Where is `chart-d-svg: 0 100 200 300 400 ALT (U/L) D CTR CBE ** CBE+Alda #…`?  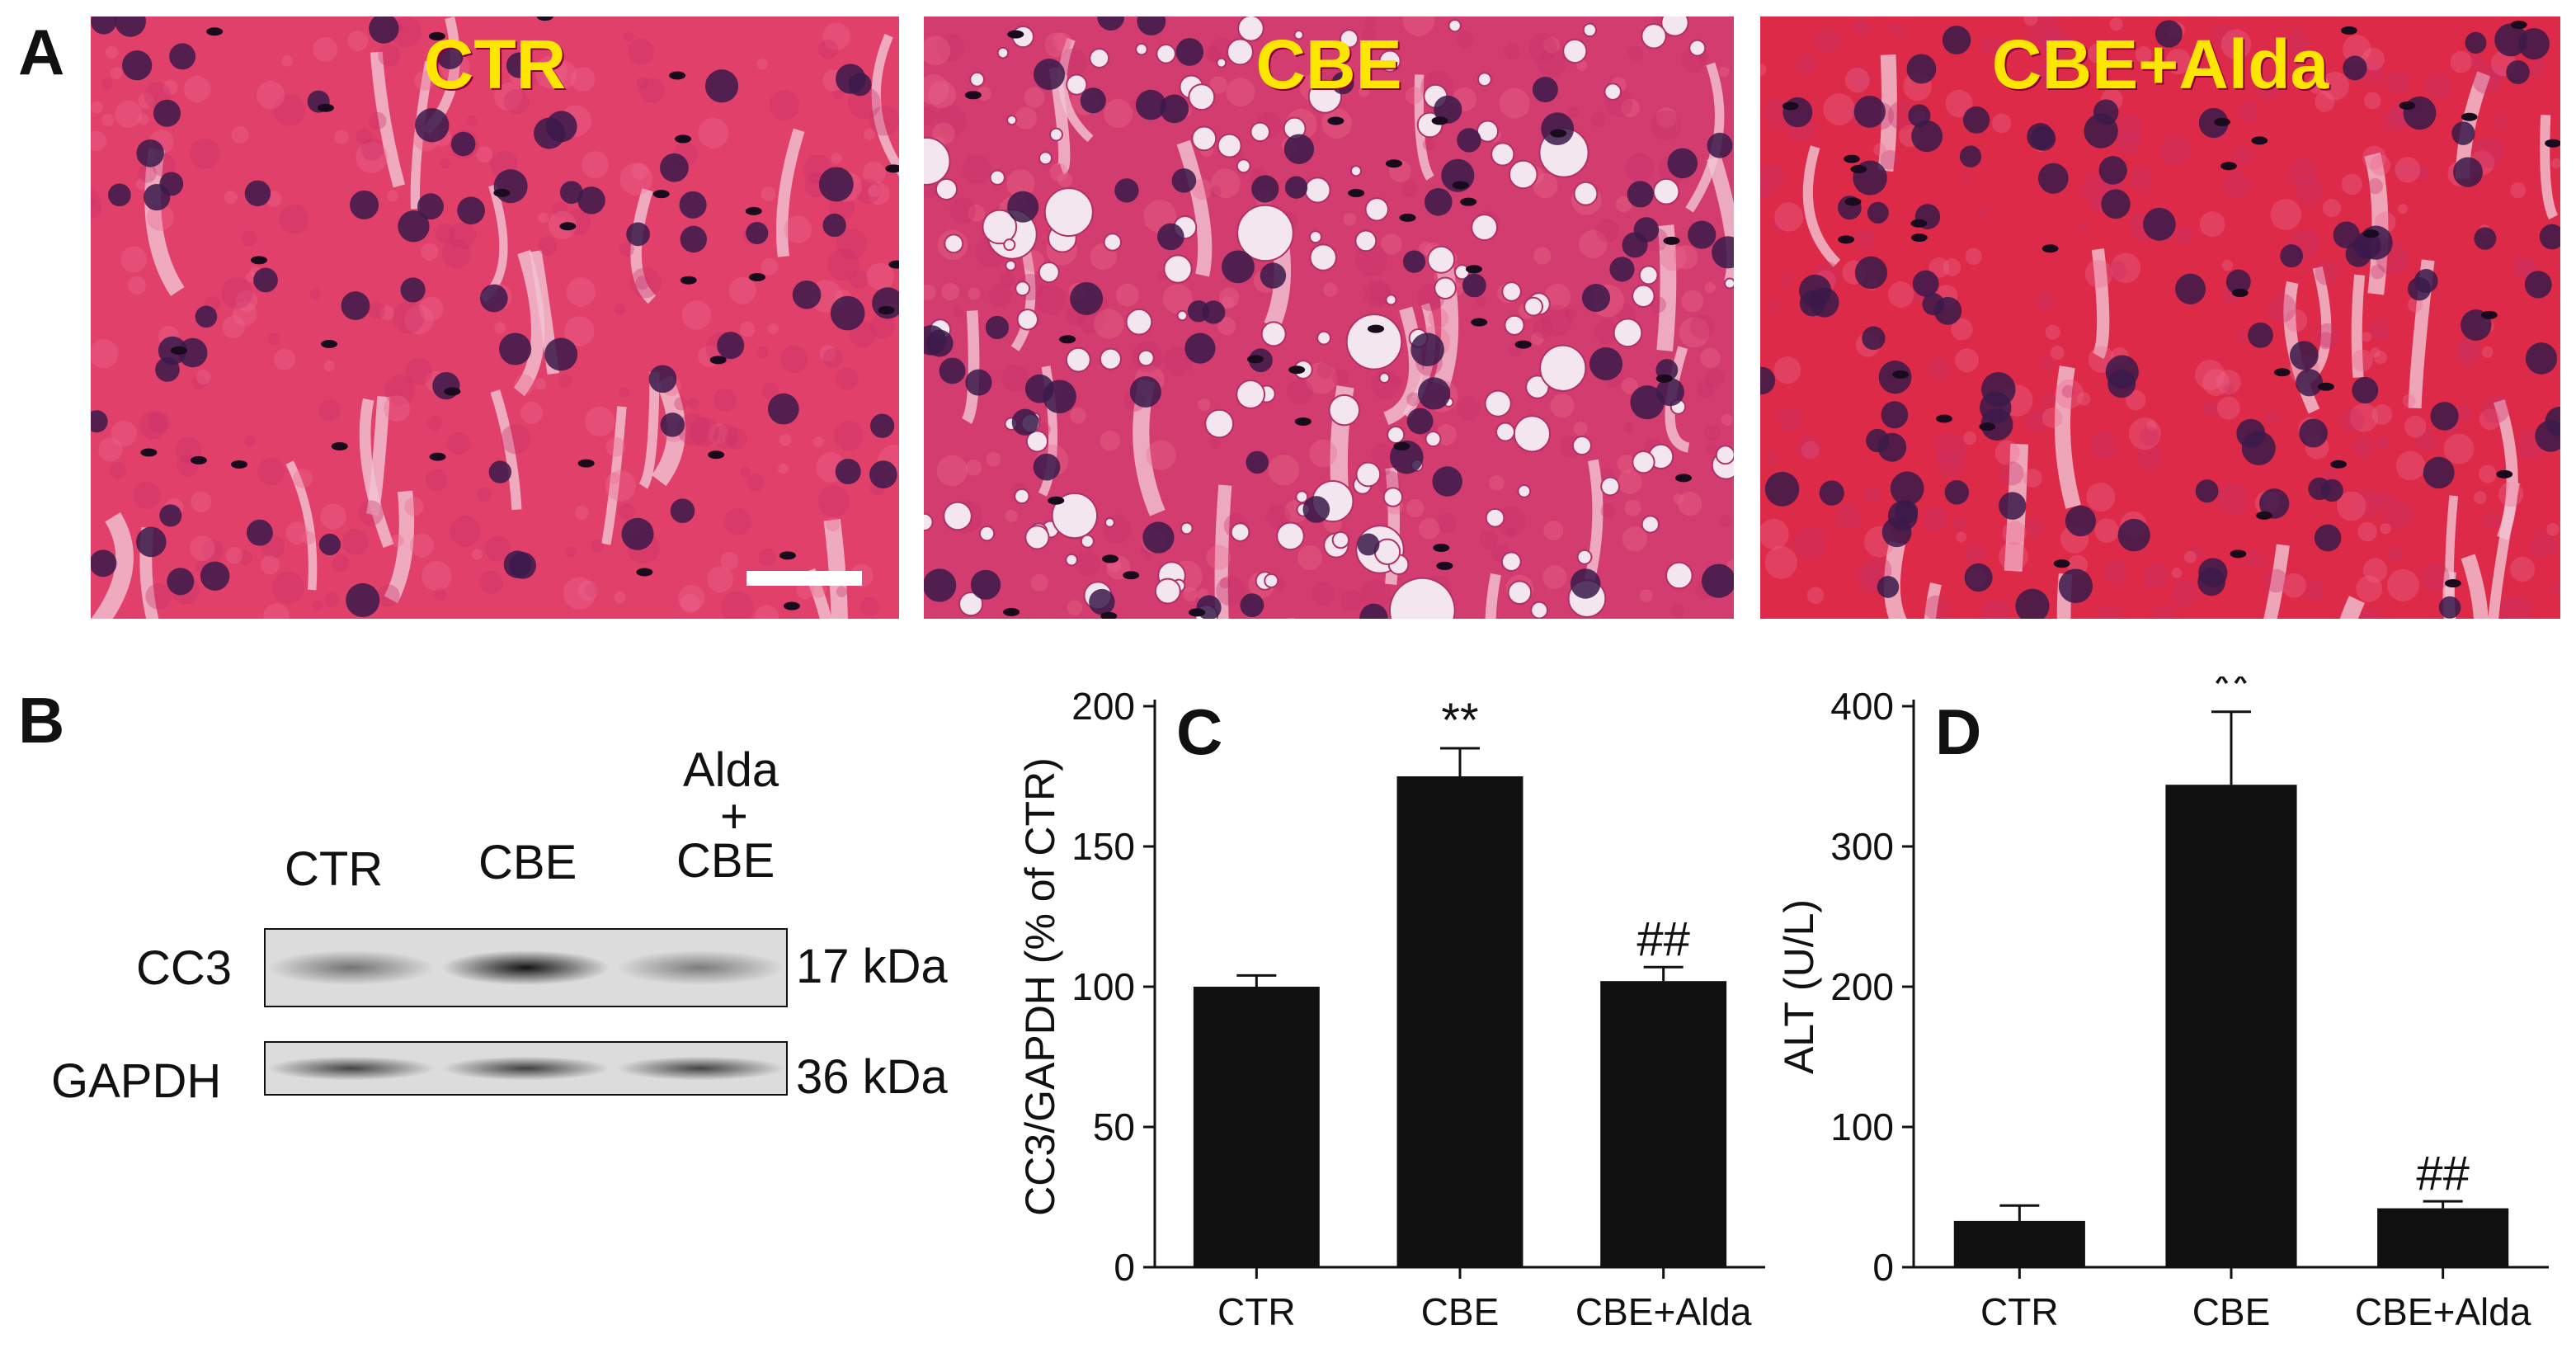 chart-d-svg: 0 100 200 300 400 ALT (U/L) D CTR CBE ** CBE+Alda #… is located at coordinates (2162, 1004).